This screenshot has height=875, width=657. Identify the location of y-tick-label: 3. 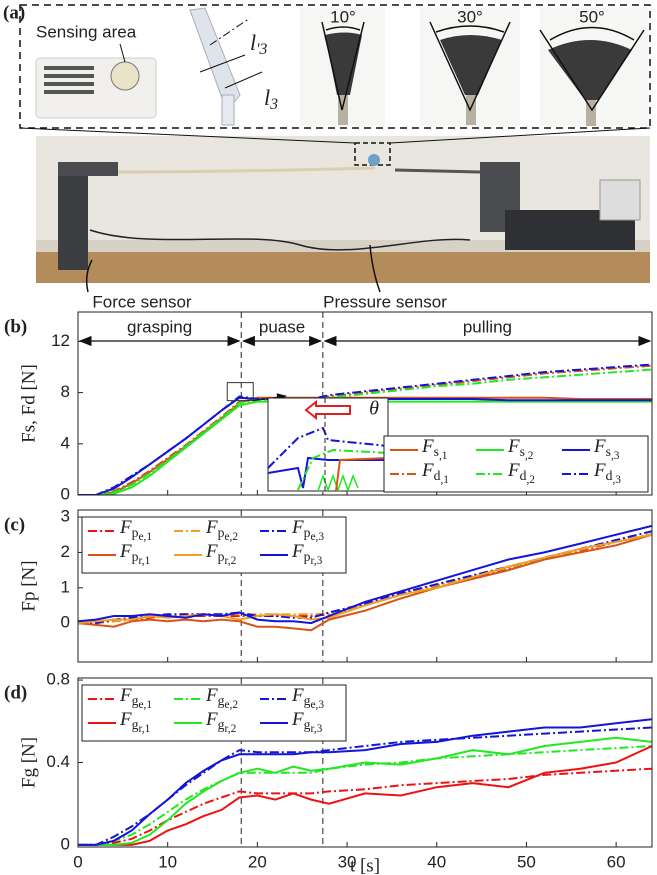
(65, 516).